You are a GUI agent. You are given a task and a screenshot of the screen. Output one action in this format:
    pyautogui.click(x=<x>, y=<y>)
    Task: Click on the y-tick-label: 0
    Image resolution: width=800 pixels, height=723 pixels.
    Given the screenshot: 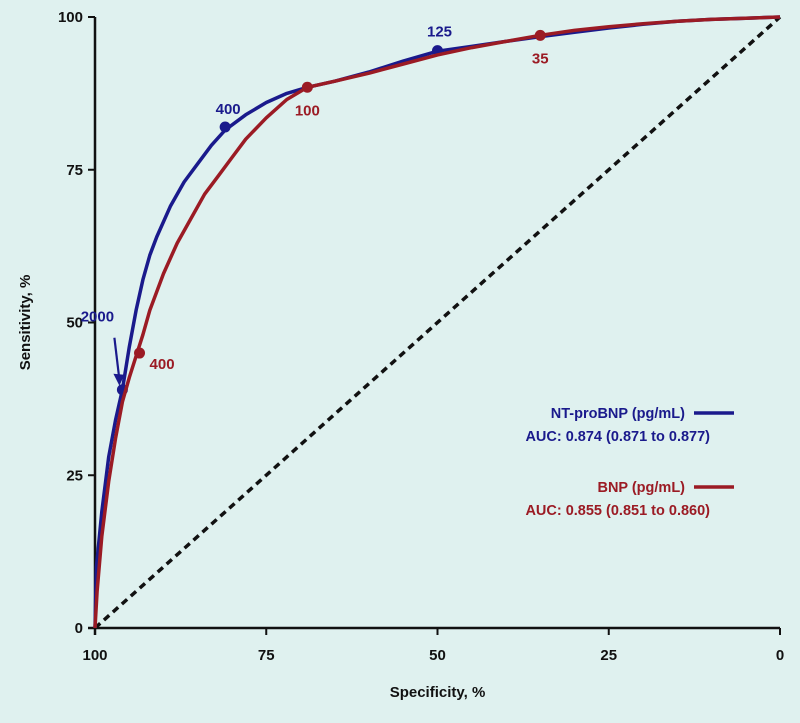 What is the action you would take?
    pyautogui.click(x=79, y=628)
    